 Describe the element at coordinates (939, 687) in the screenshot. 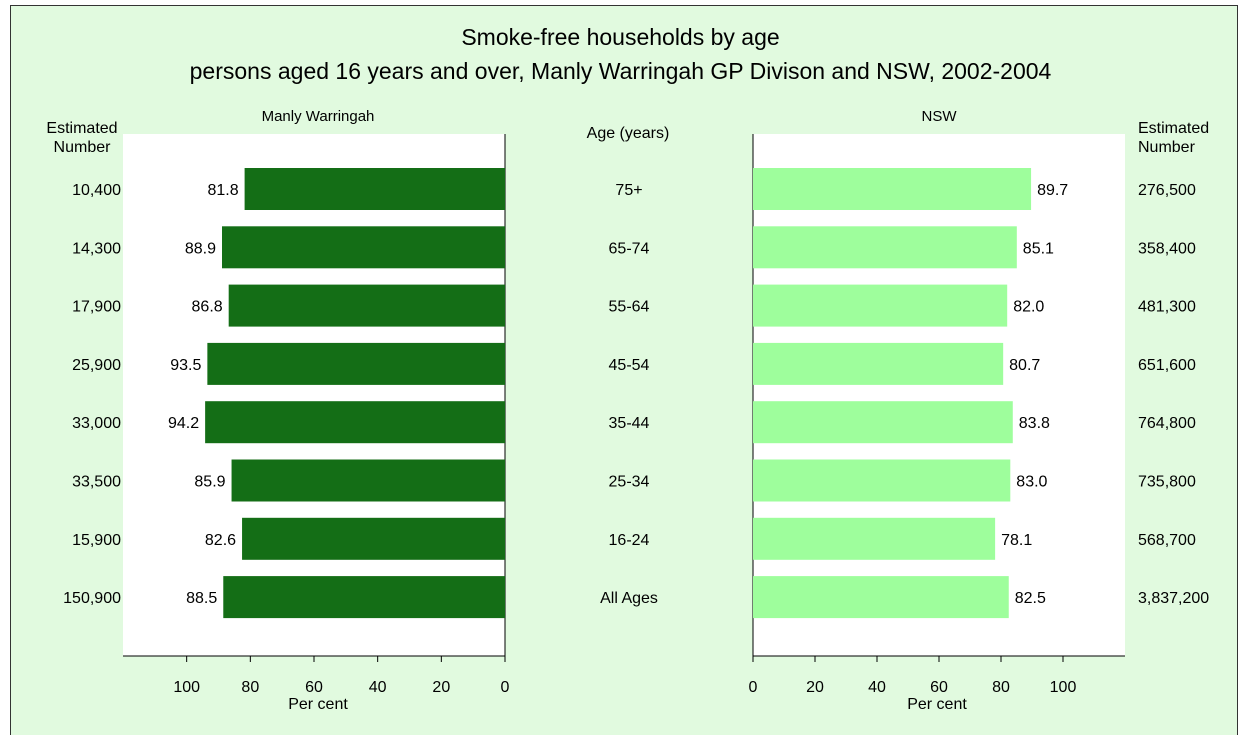

I see `right-x-tick-label: 60` at that location.